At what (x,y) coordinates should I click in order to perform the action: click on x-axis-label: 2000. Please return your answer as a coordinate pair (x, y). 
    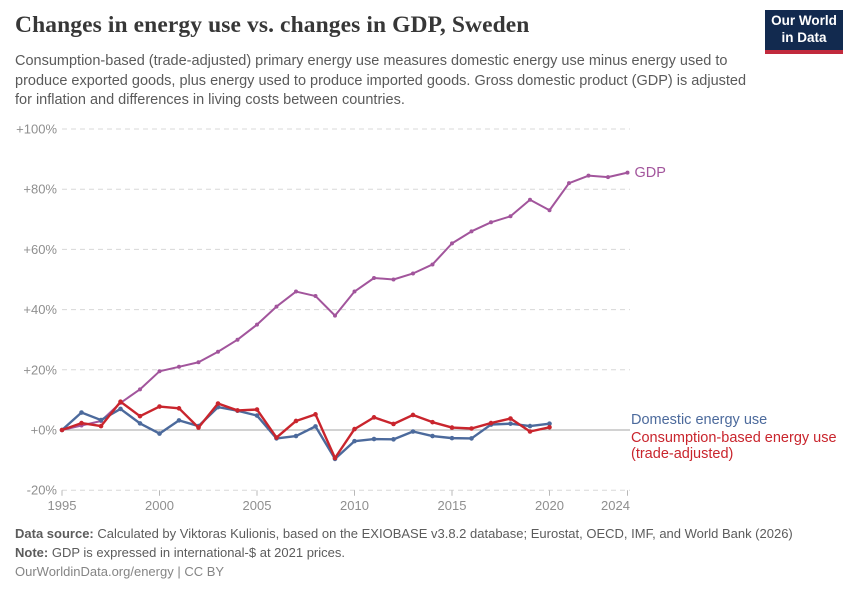
    Looking at the image, I should click on (159, 505).